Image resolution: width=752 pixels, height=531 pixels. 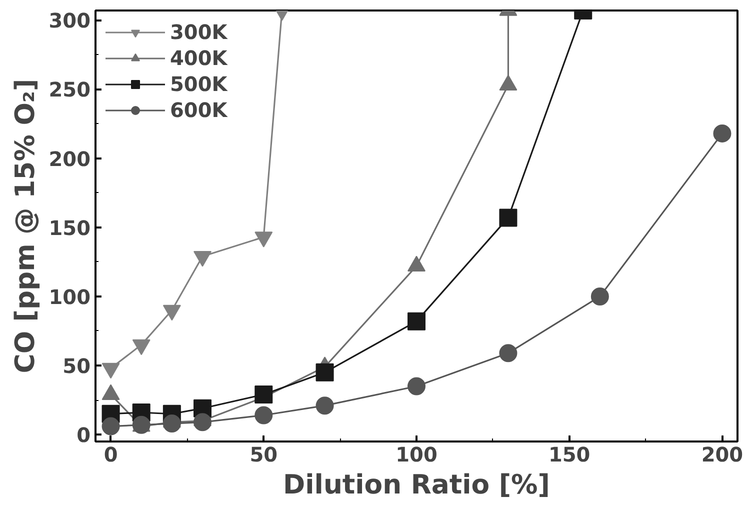 I want to click on y-tick-label: 200, so click(x=69, y=158).